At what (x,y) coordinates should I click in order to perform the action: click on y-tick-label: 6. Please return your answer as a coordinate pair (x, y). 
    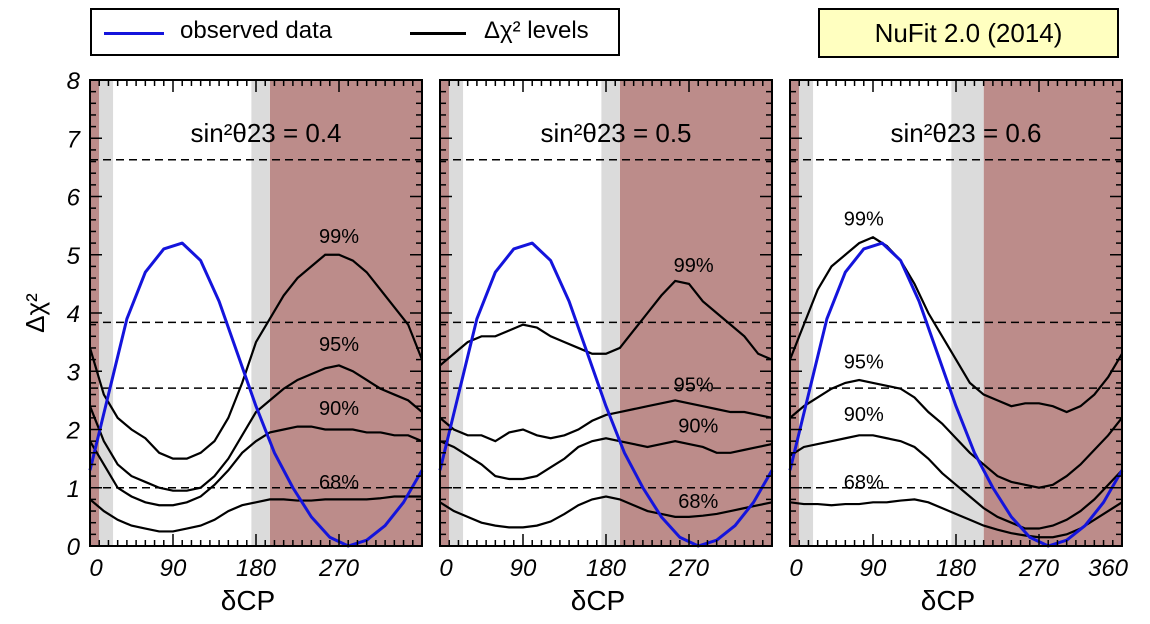
    Looking at the image, I should click on (74, 198).